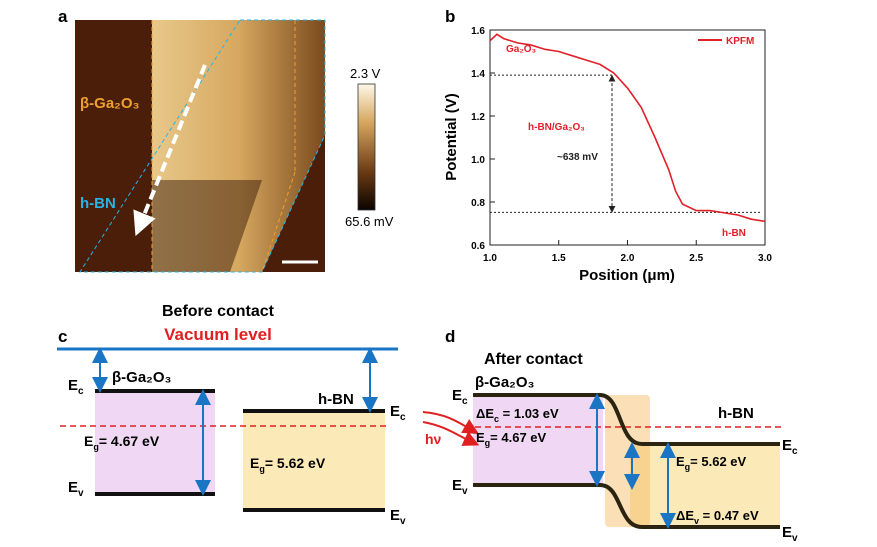 The width and height of the screenshot is (877, 547). I want to click on depletion-region, so click(627, 461).